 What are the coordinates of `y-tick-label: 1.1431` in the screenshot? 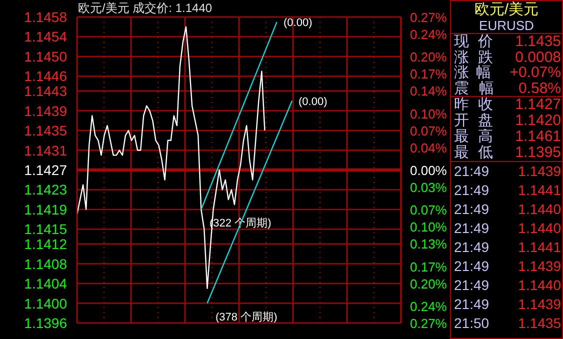 It's located at (46, 150).